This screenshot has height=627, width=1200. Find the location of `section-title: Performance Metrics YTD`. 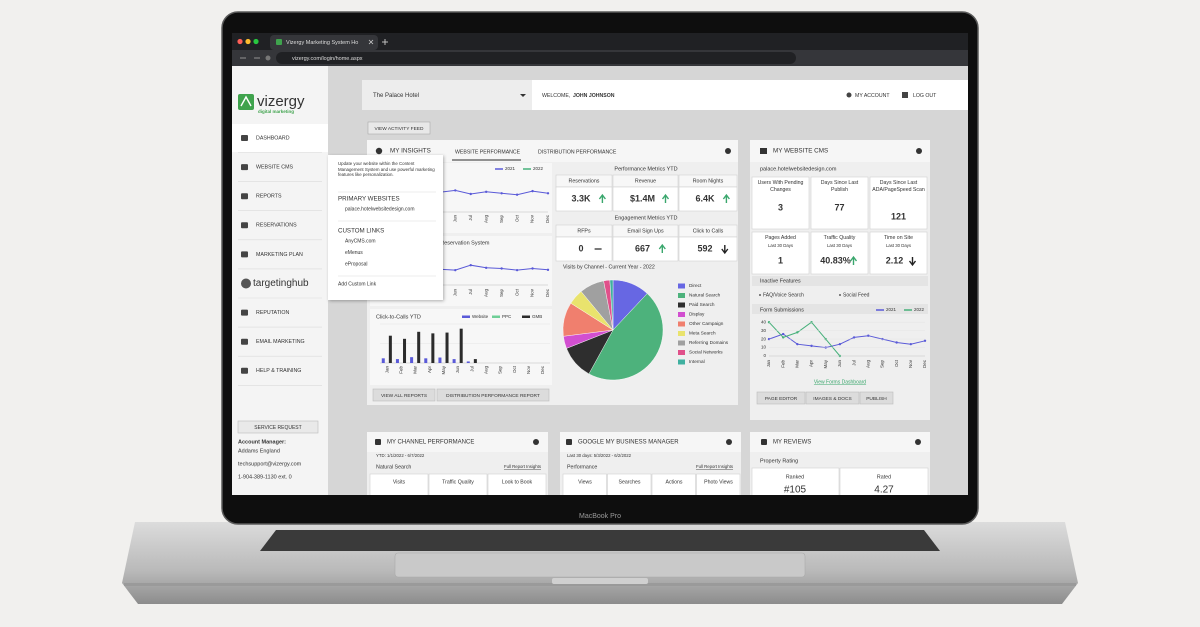

section-title: Performance Metrics YTD is located at coordinates (645, 169).